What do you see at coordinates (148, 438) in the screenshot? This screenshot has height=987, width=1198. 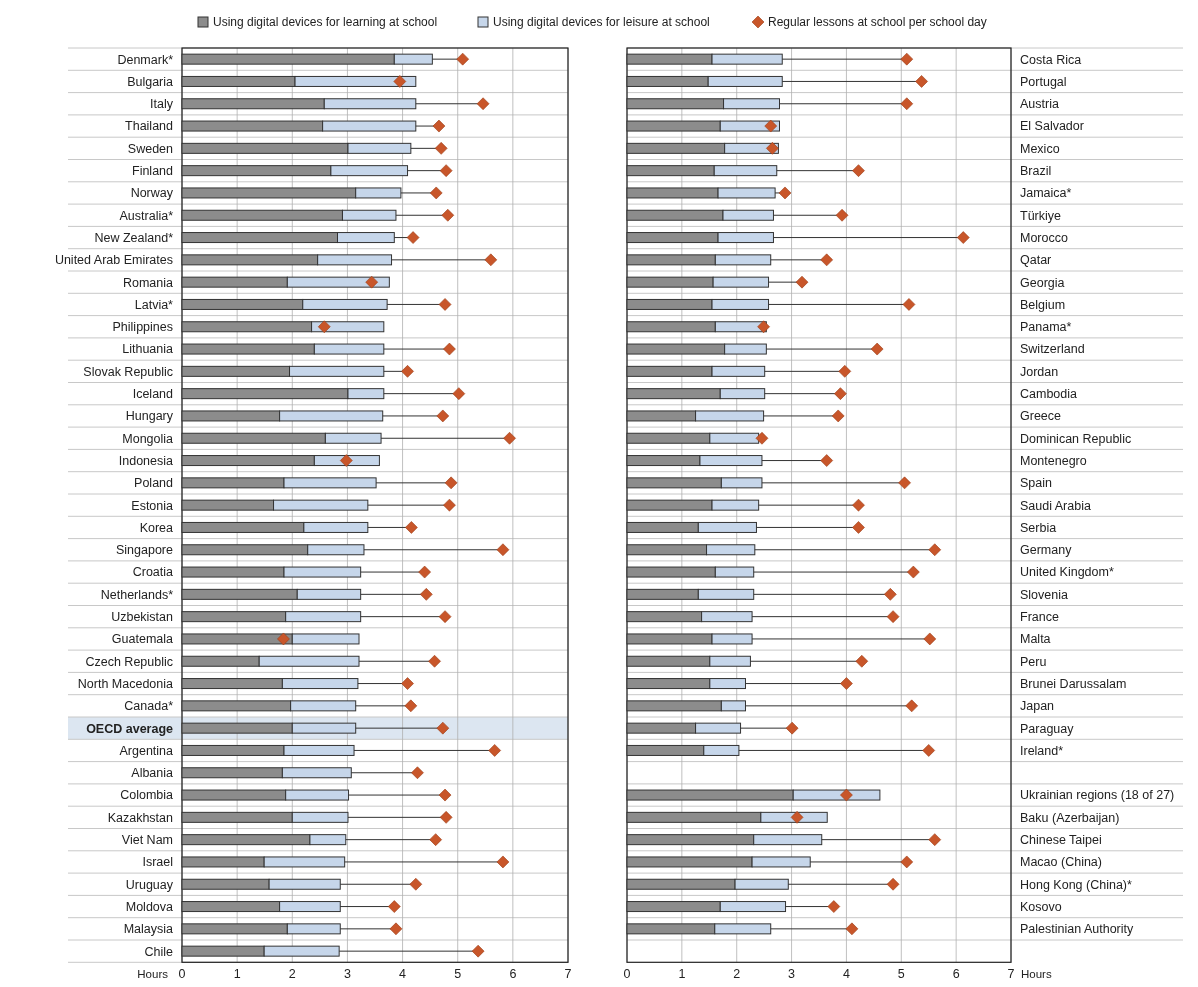 I see `y-tick-label: Mongolia` at bounding box center [148, 438].